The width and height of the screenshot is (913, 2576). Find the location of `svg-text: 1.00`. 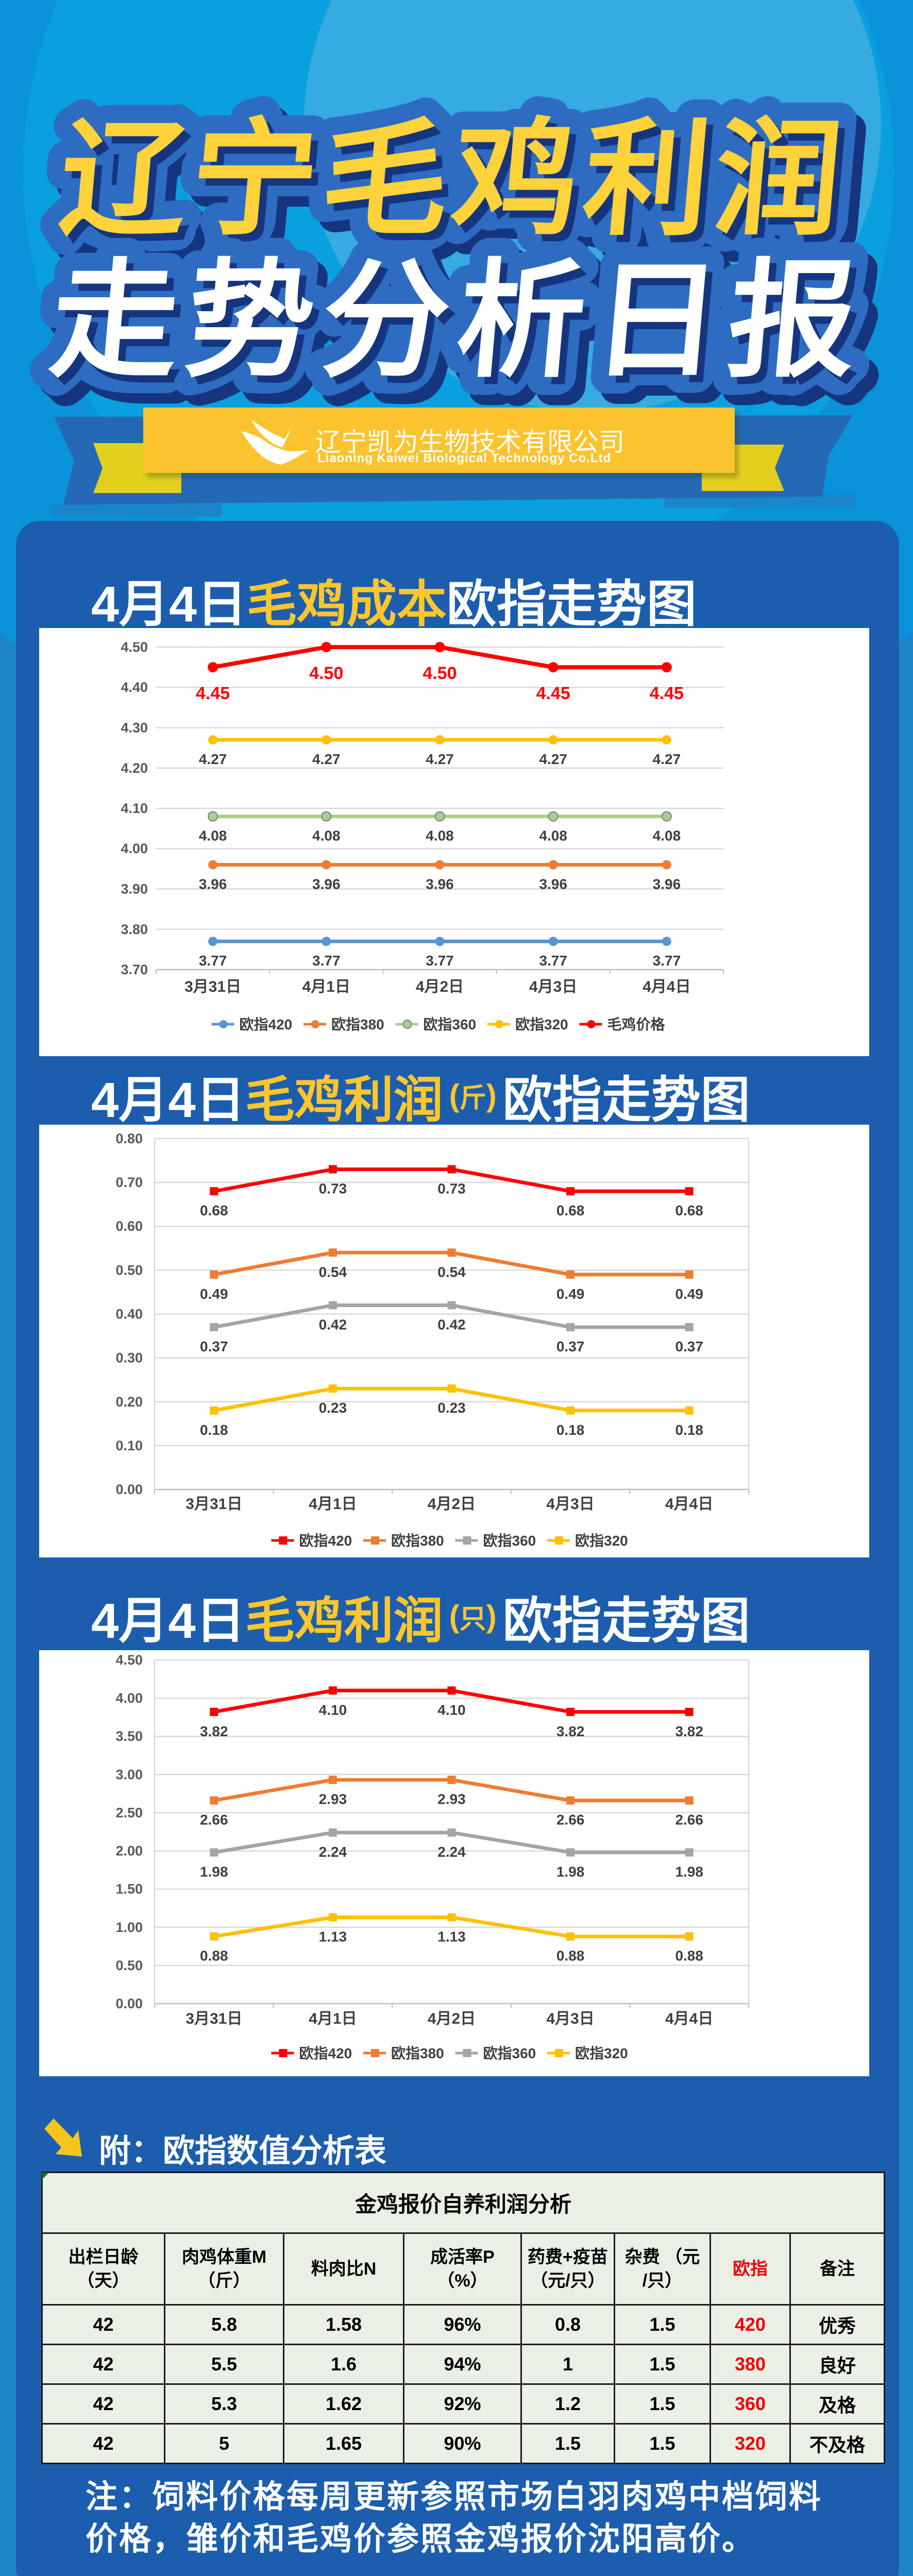

svg-text: 1.00 is located at coordinates (129, 1927).